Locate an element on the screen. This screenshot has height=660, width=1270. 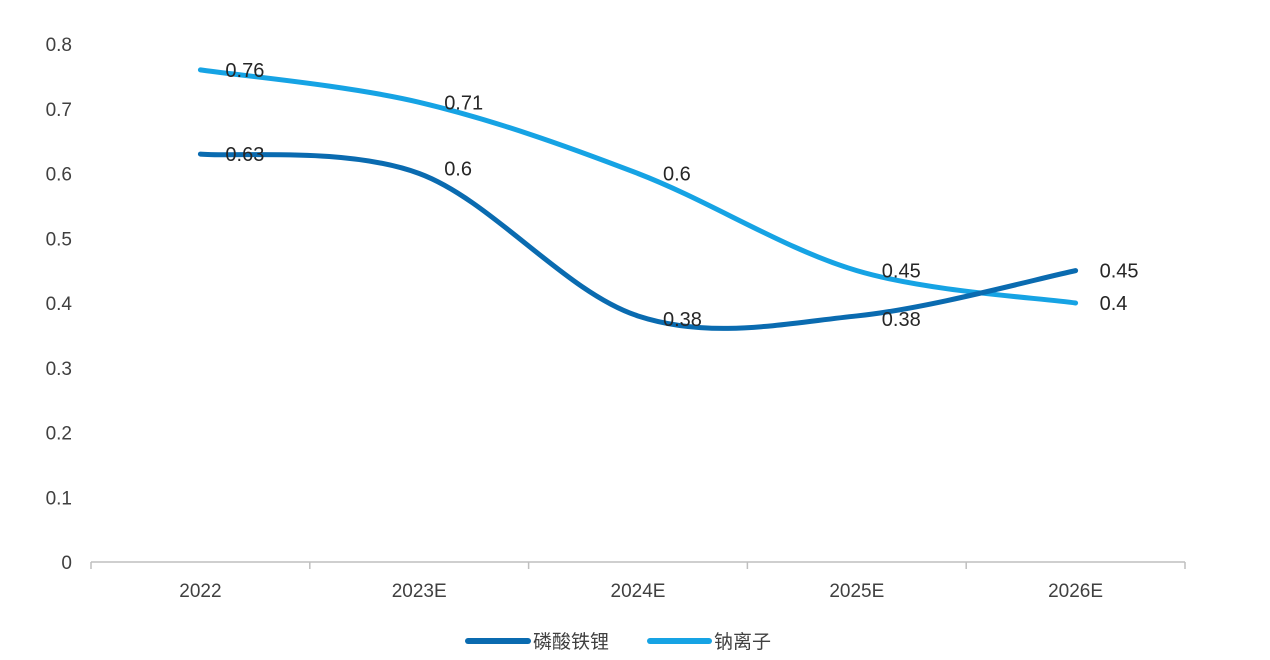
y-tick-label: 0.1 is located at coordinates (59, 498).